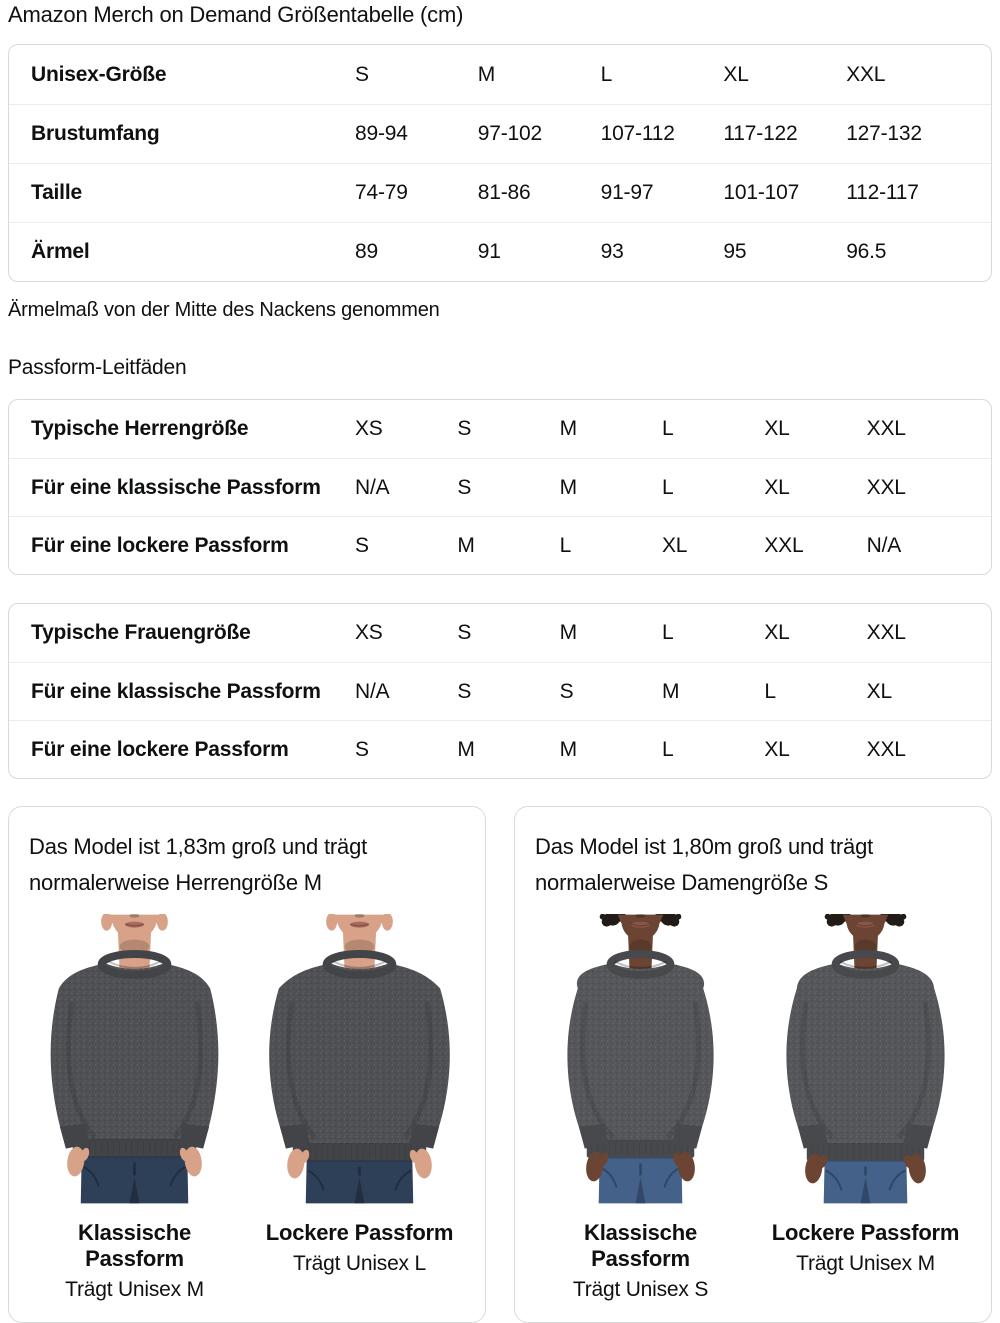 The height and width of the screenshot is (1323, 1000). What do you see at coordinates (500, 749) in the screenshot?
I see `table-row: Für eine lockere Passform S M M L XL XXL` at bounding box center [500, 749].